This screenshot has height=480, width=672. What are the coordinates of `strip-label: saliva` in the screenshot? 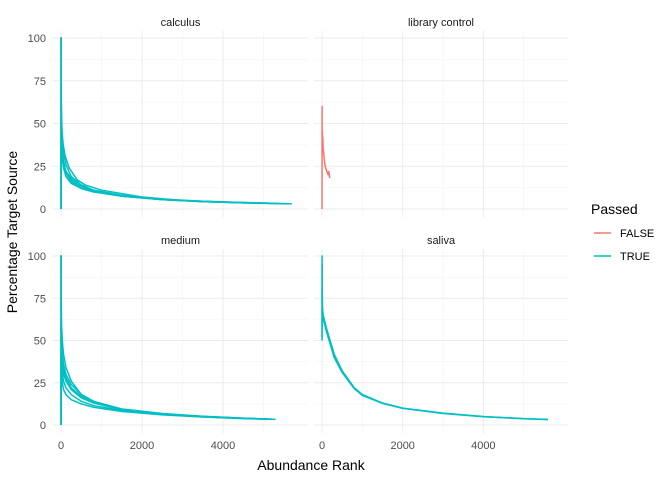 It's located at (441, 241).